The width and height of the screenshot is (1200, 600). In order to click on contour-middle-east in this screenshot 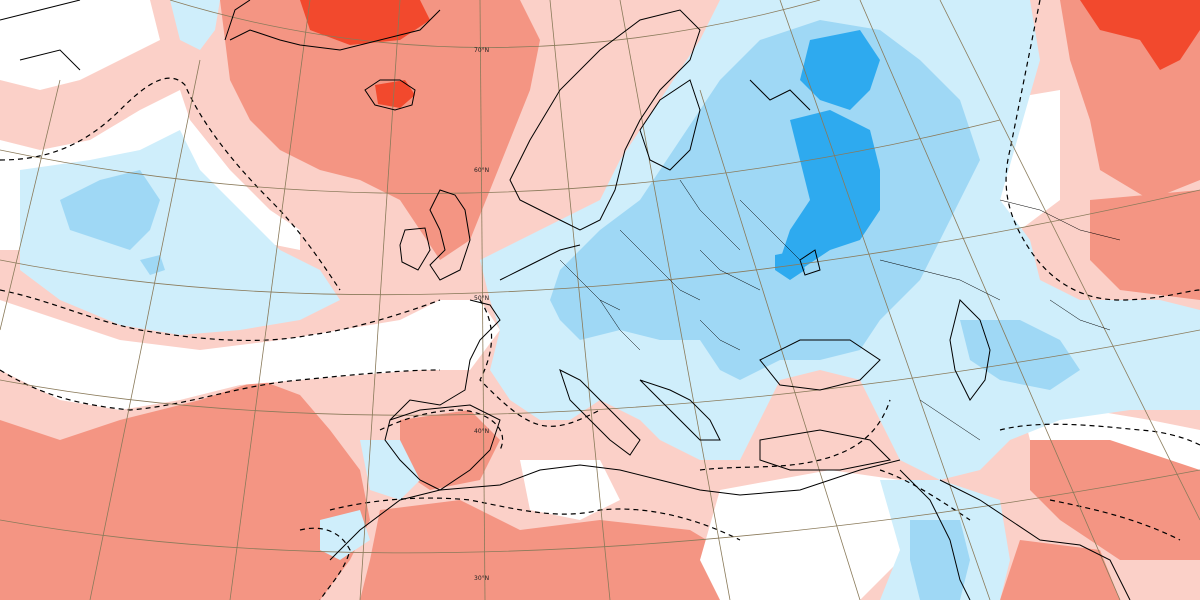, I will do `click(795, 435)`.